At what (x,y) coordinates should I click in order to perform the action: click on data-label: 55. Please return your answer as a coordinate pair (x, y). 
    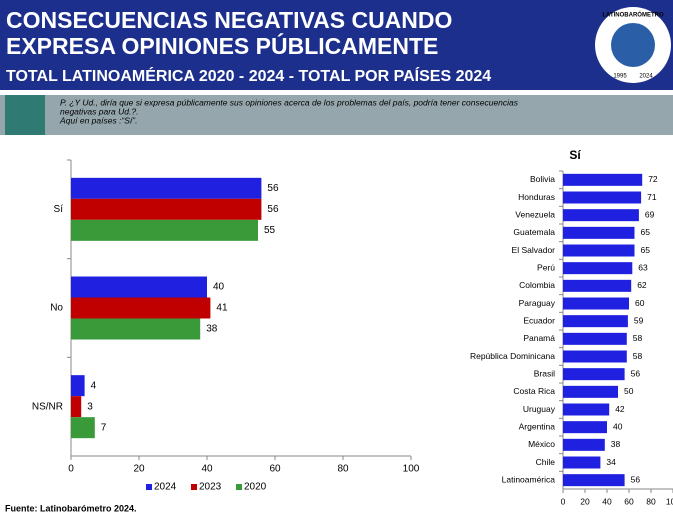
    Looking at the image, I should click on (270, 230).